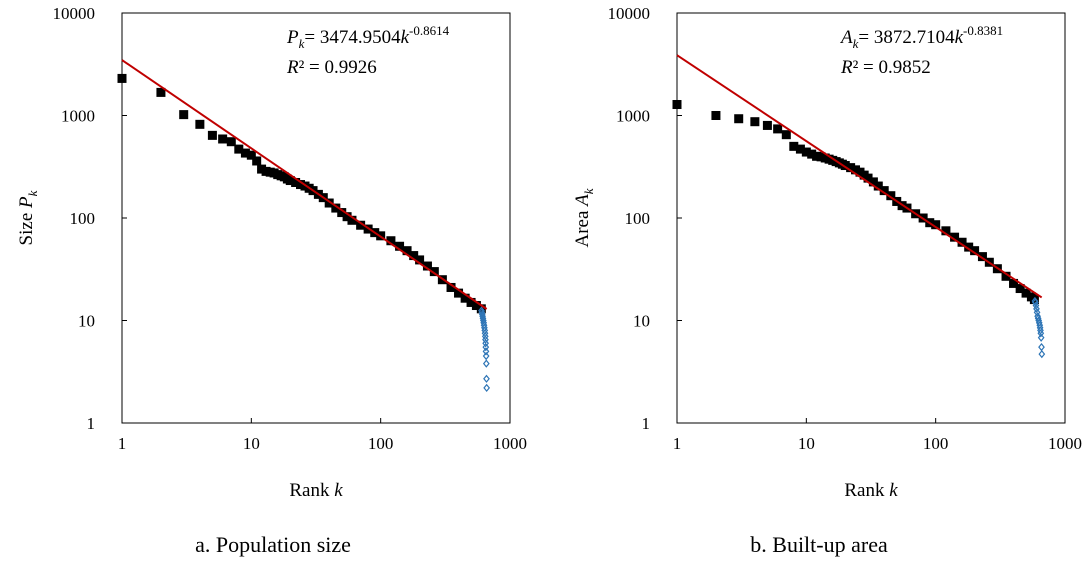 This screenshot has height=571, width=1092. I want to click on y-axis-label: Size Pk, so click(28, 217).